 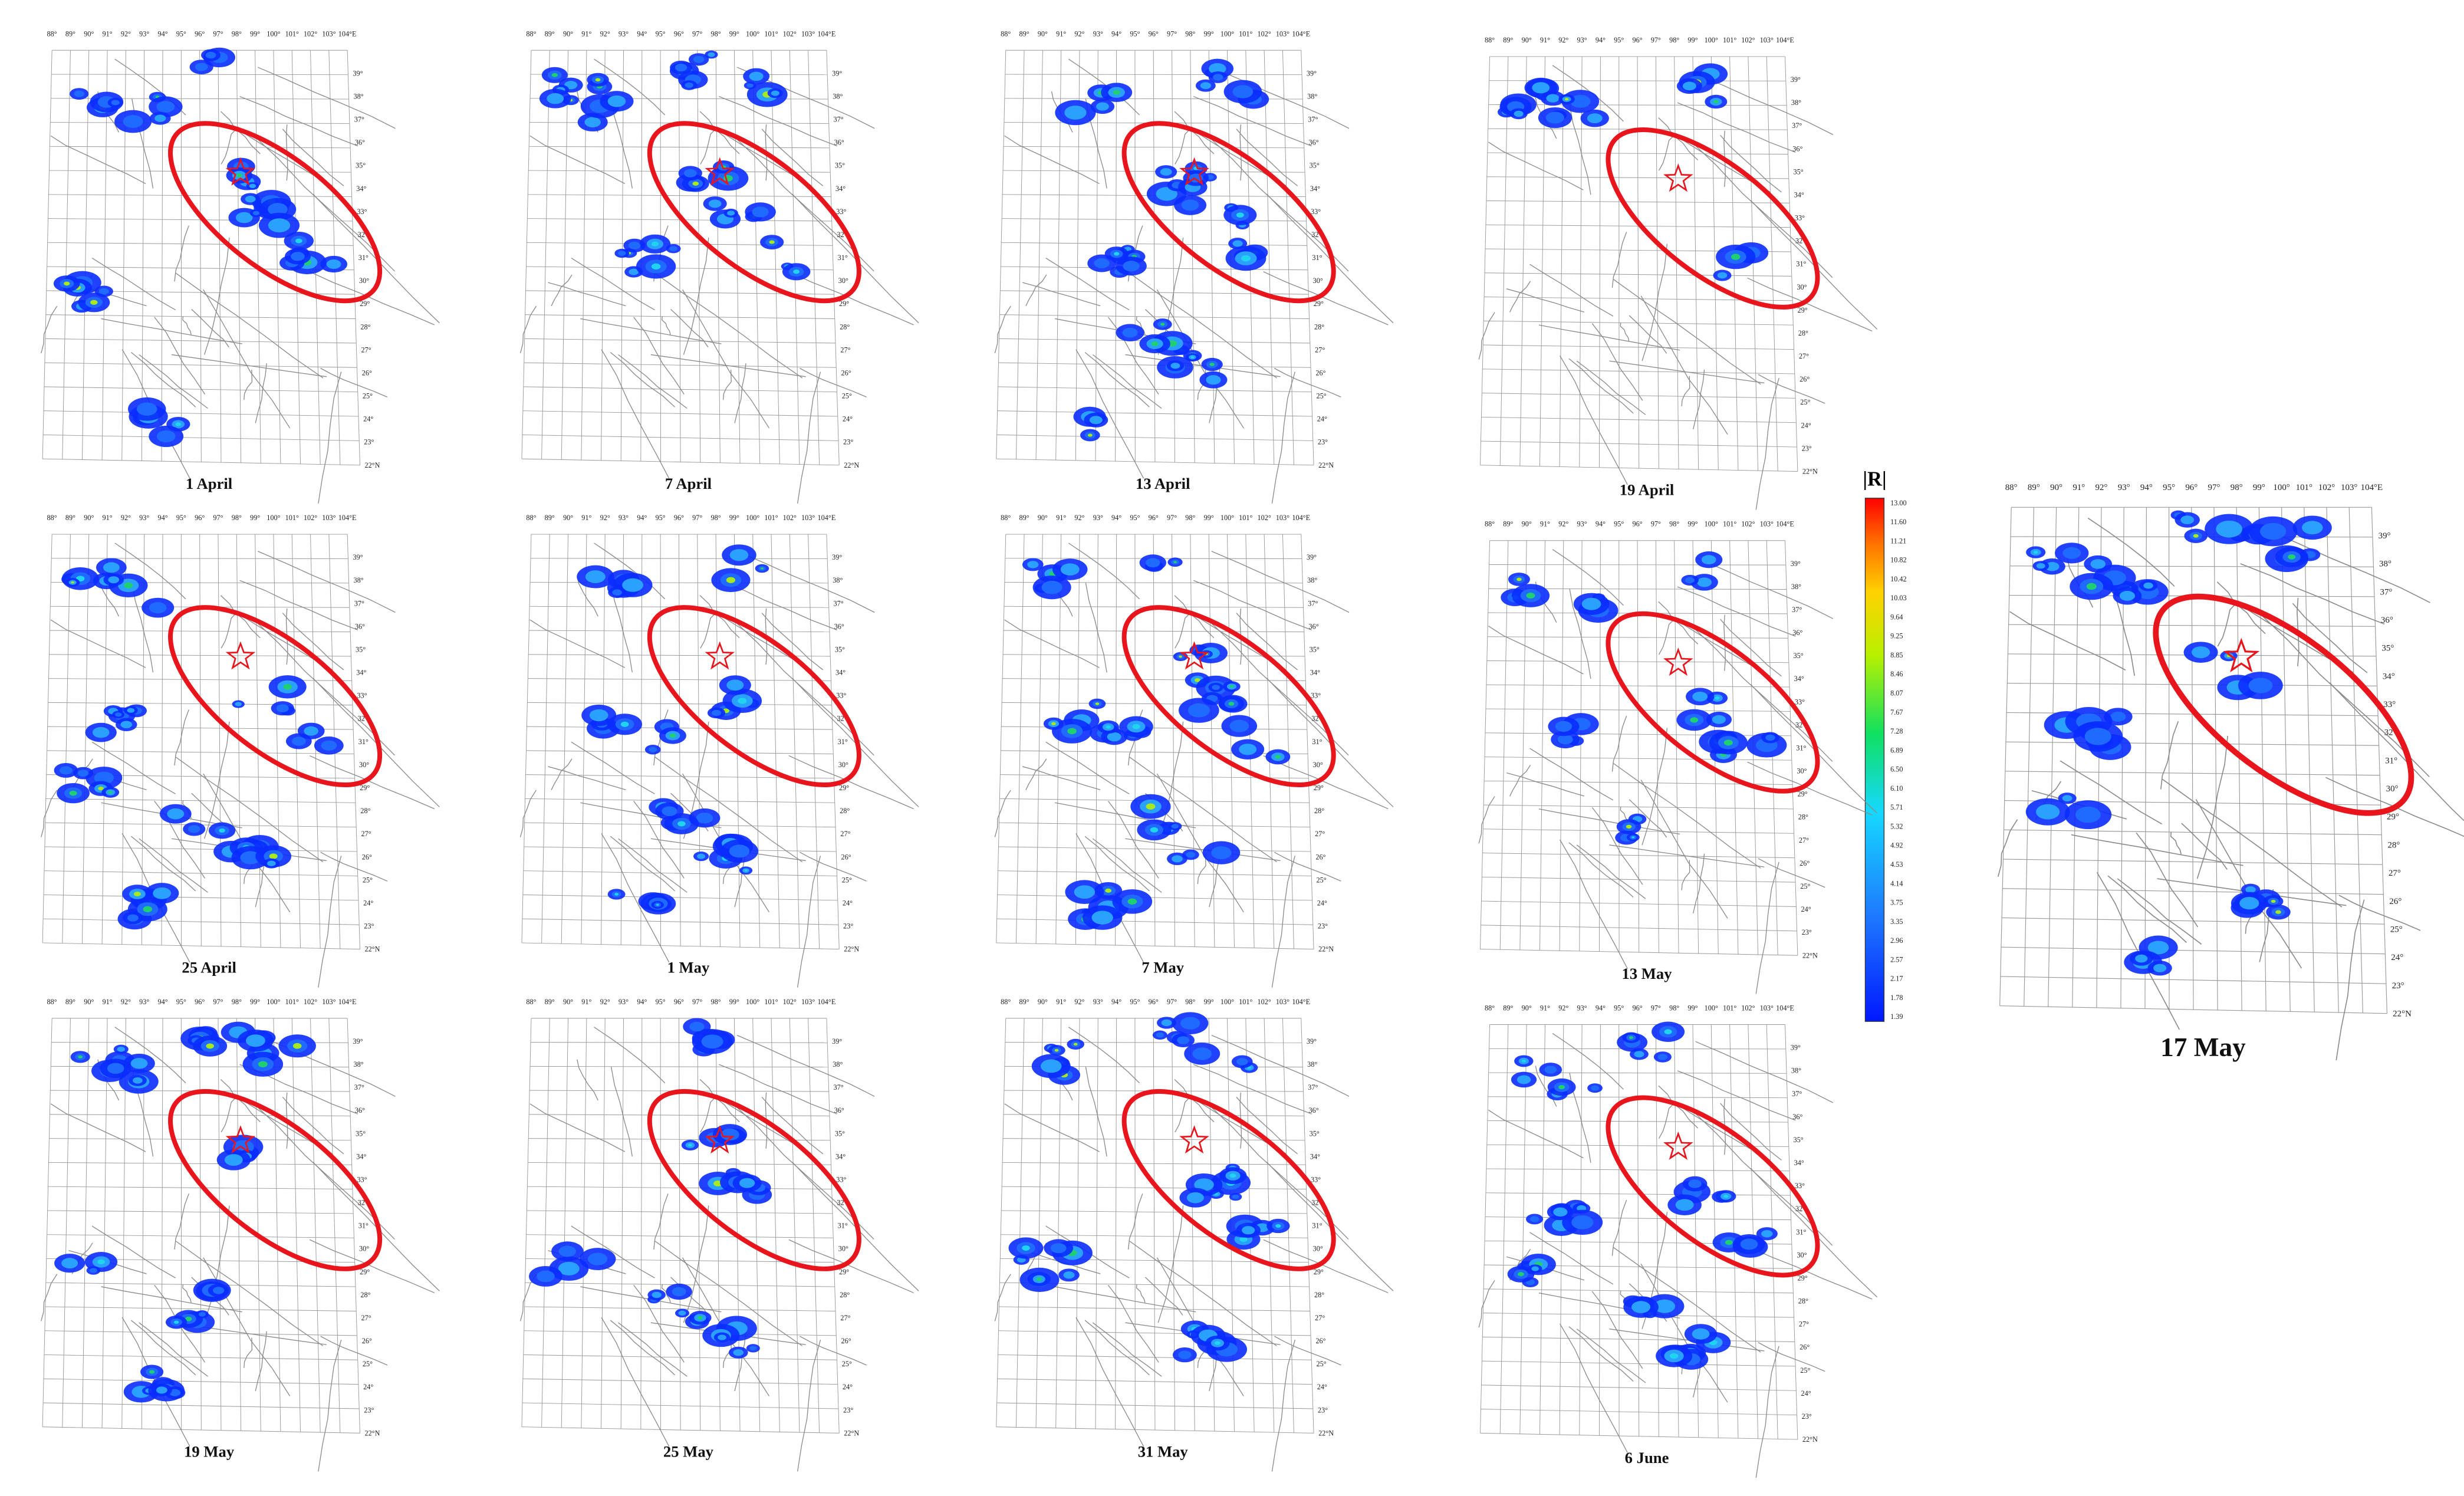 I want to click on longitude-label: 102°, so click(x=1264, y=1002).